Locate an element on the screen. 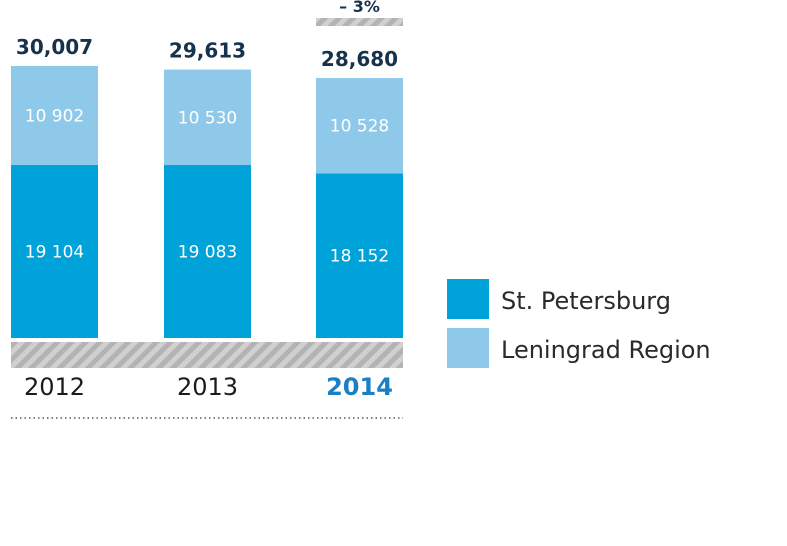 Image resolution: width=787 pixels, height=546 pixels. legend-swatch-lo is located at coordinates (468, 348).